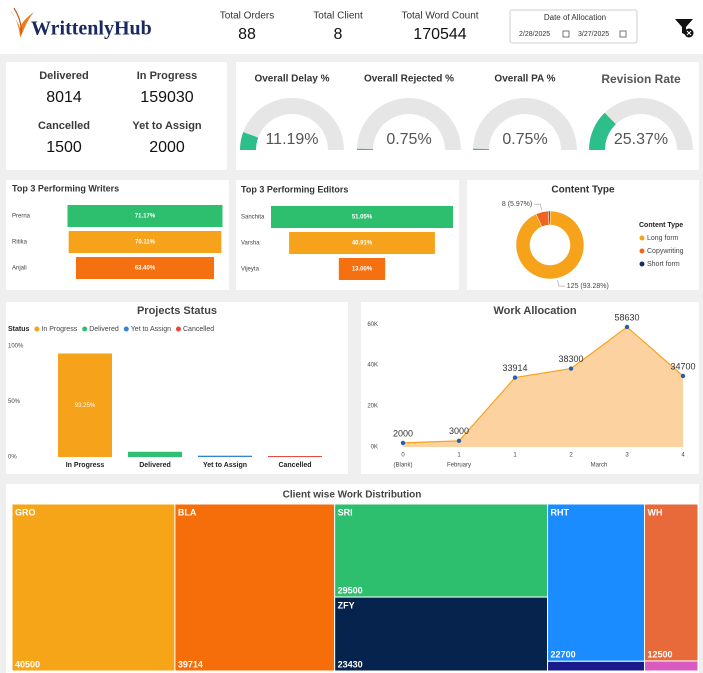  What do you see at coordinates (64, 147) in the screenshot?
I see `status-value: 1500` at bounding box center [64, 147].